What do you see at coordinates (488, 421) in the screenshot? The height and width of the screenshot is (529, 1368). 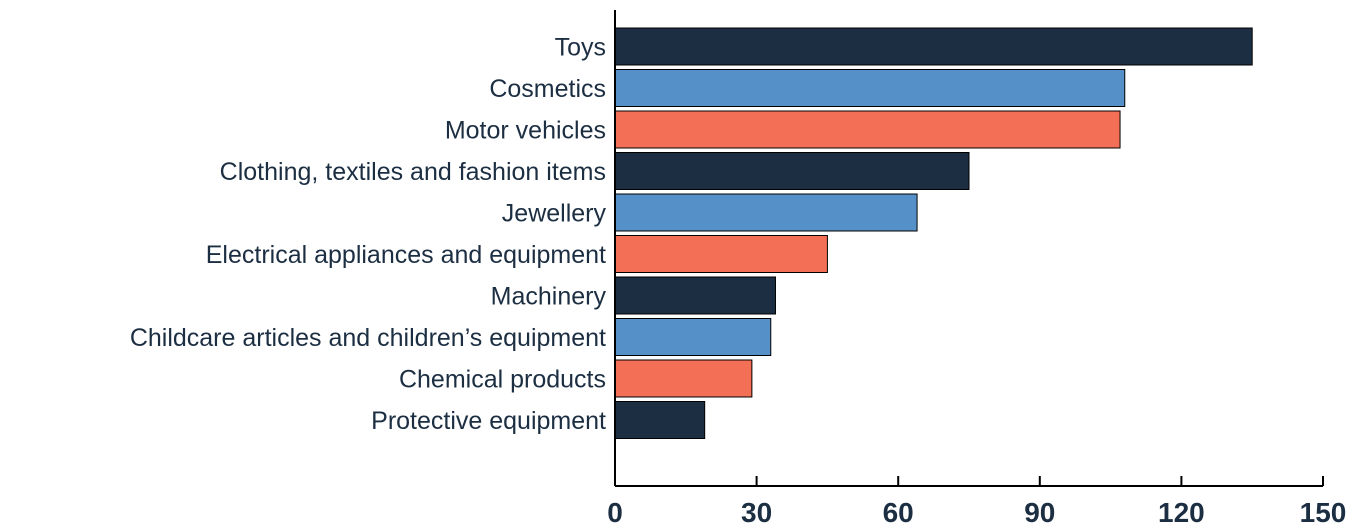 I see `category-label: Protective equipment` at bounding box center [488, 421].